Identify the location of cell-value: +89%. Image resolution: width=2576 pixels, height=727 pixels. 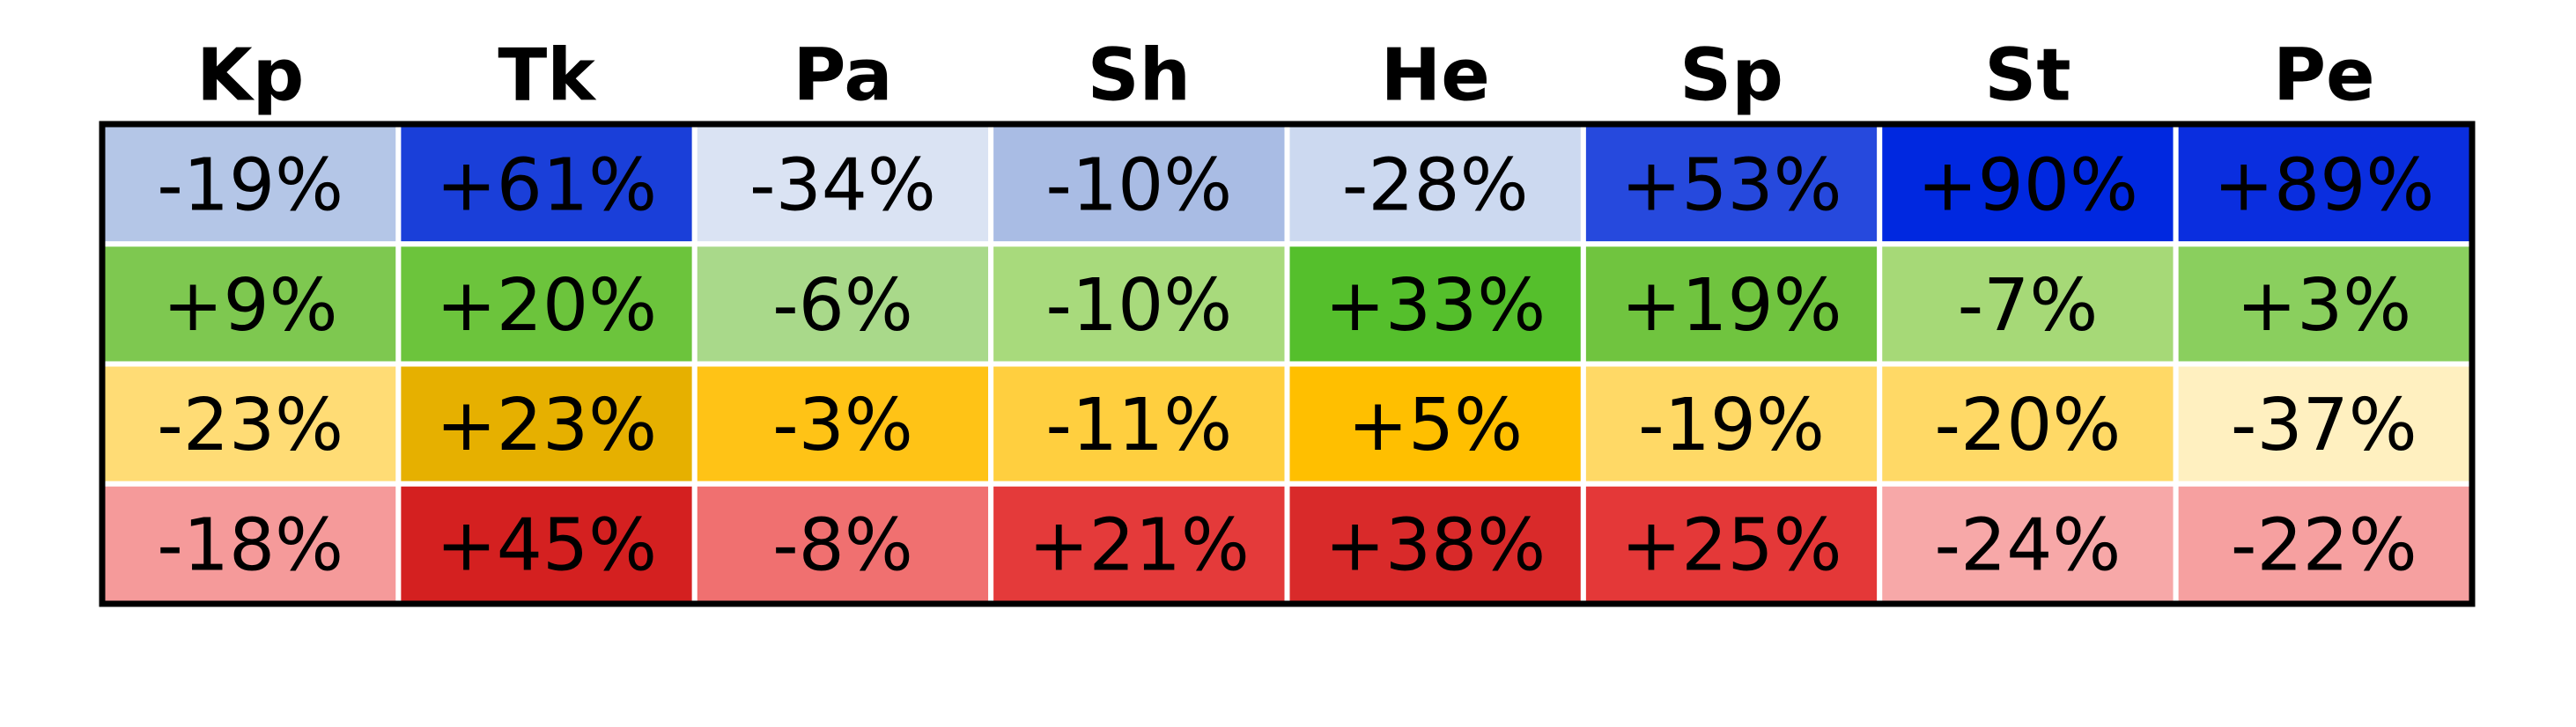
(2323, 186).